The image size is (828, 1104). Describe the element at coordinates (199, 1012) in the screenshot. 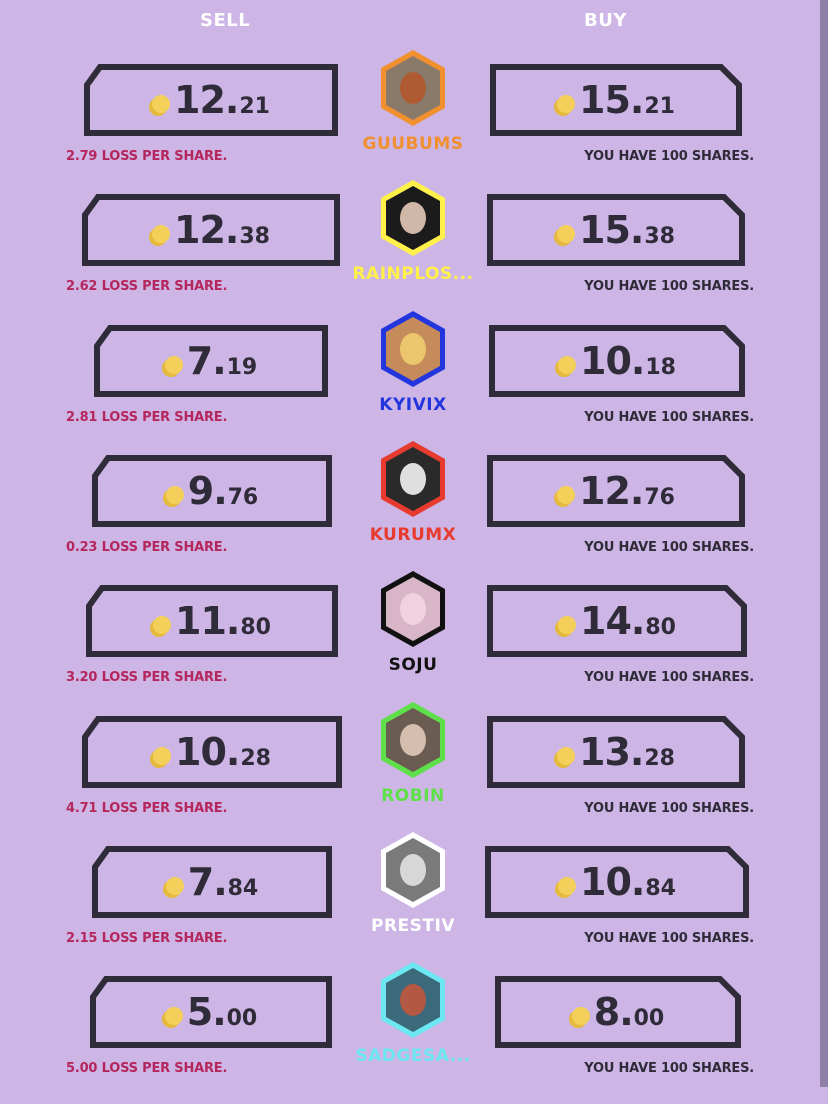

I see `sell-price-int: 5` at that location.